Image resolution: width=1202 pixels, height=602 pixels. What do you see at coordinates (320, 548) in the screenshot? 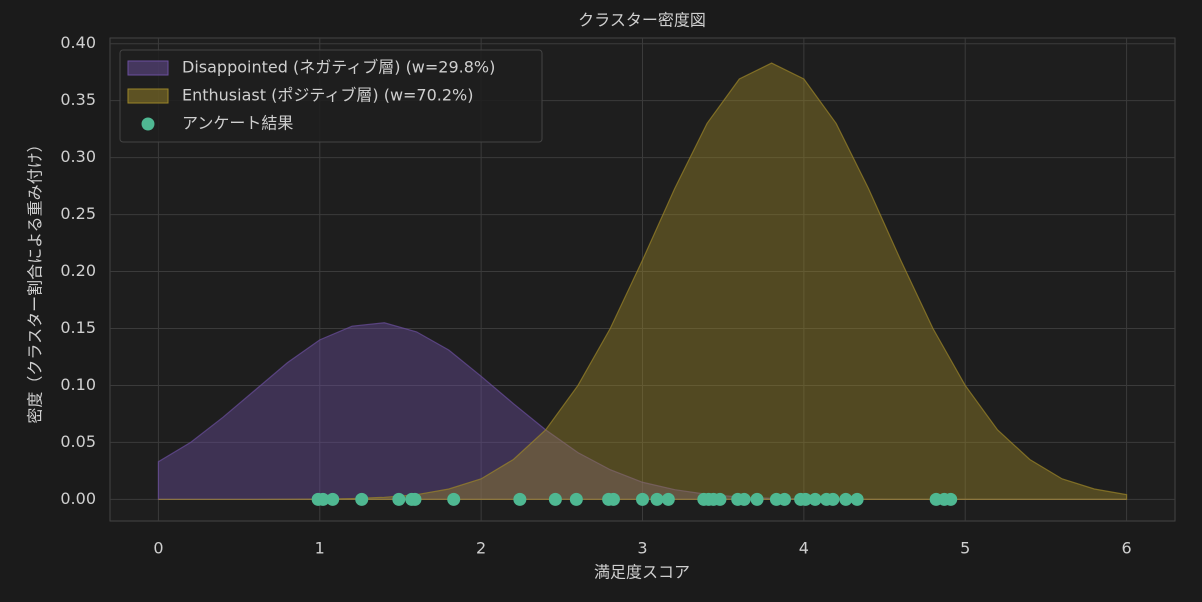
I see `x-tick-label: 1` at bounding box center [320, 548].